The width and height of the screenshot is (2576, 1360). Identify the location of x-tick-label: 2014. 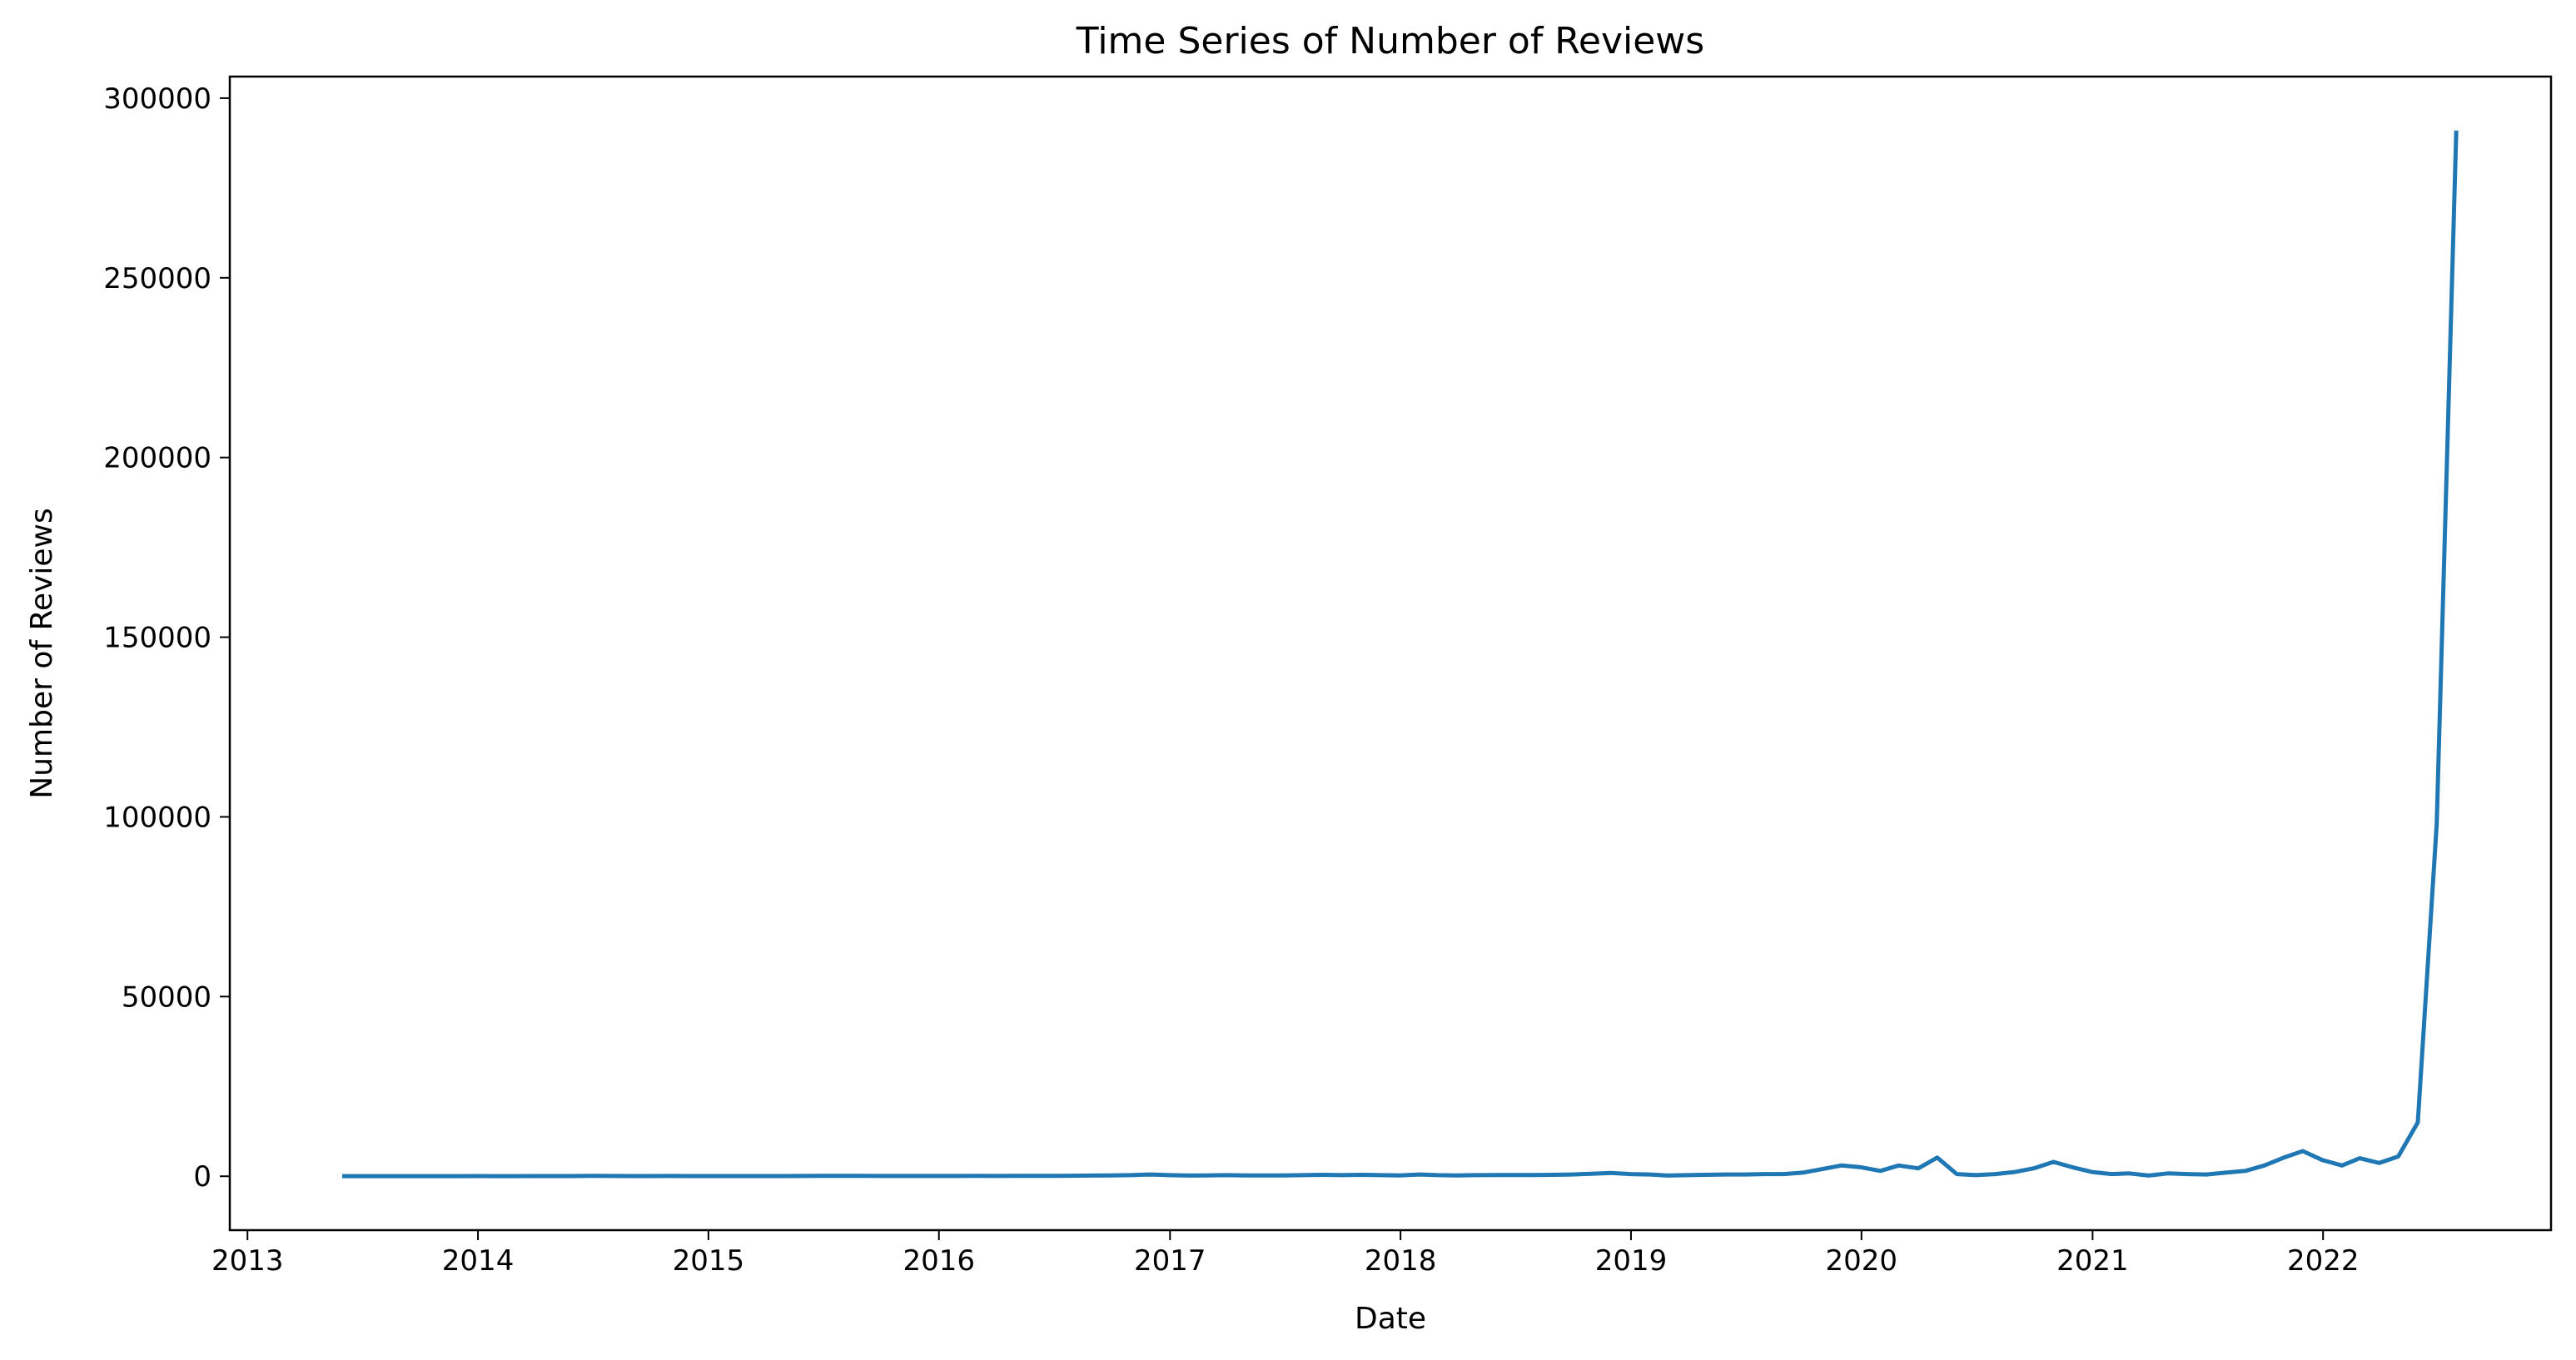
(478, 1261).